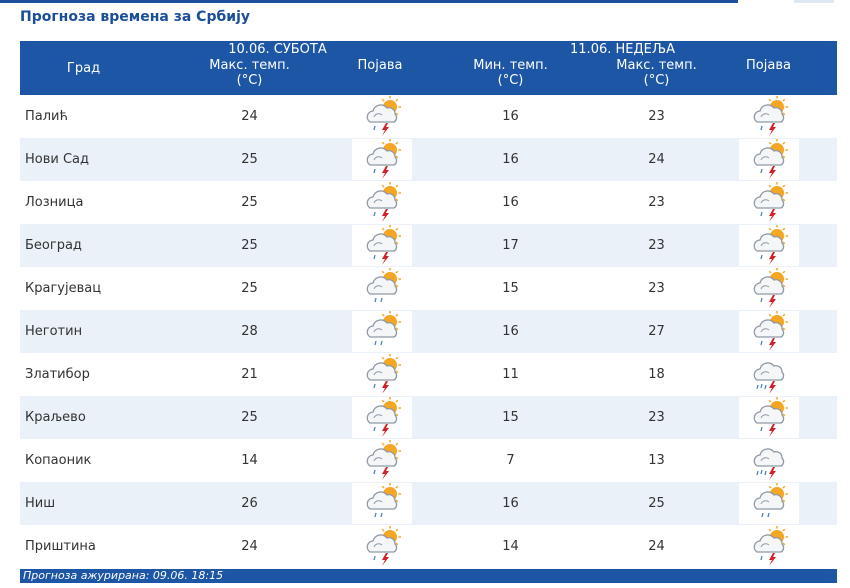 This screenshot has height=588, width=850. Describe the element at coordinates (249, 331) in the screenshot. I see `day1-max-temp: 28` at that location.